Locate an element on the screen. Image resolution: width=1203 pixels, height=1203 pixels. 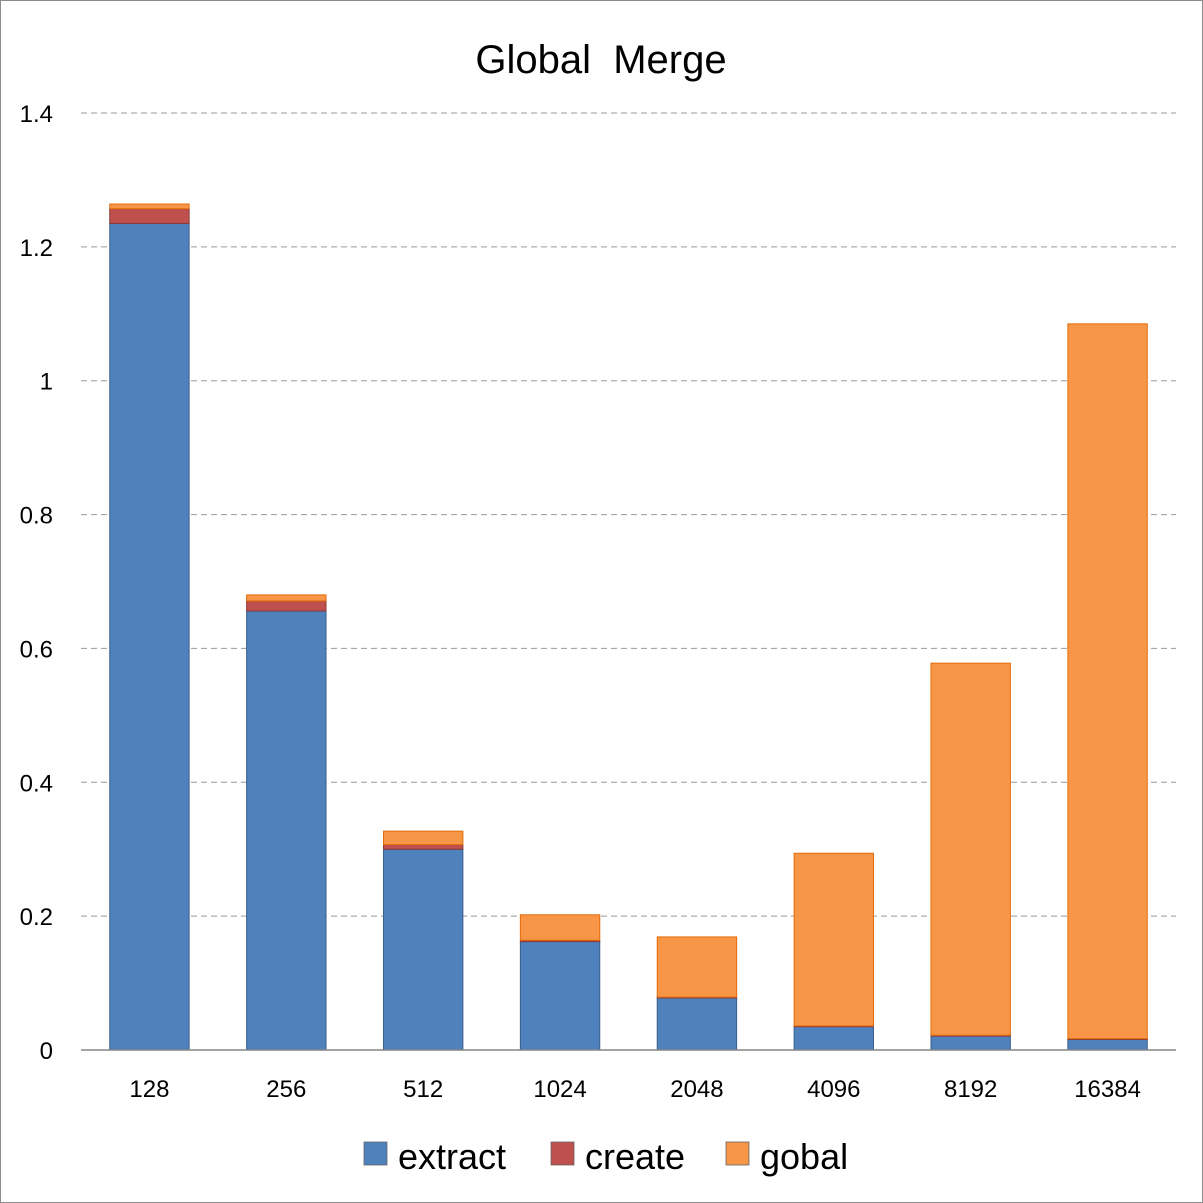
legend-label-extract: extract is located at coordinates (452, 1156).